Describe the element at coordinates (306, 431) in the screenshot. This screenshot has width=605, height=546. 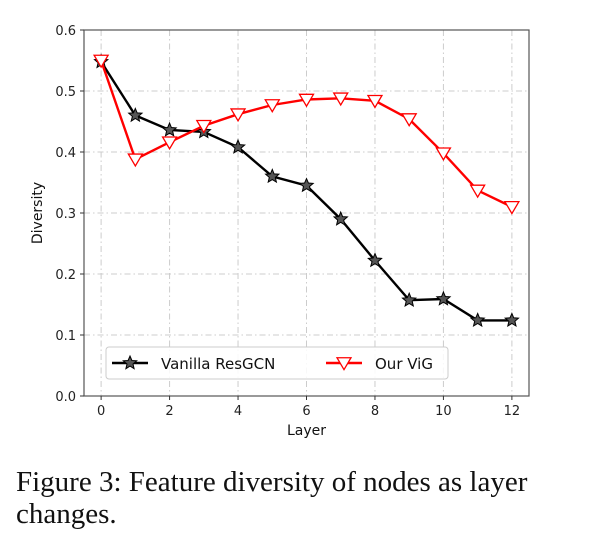
I see `x-axis-label: Layer` at that location.